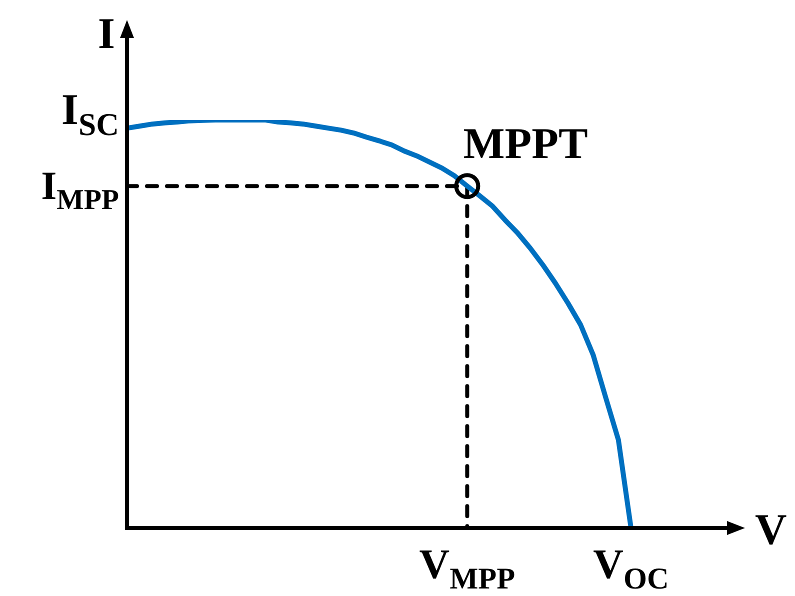 The width and height of the screenshot is (795, 596). I want to click on y-axis-title: I, so click(106, 33).